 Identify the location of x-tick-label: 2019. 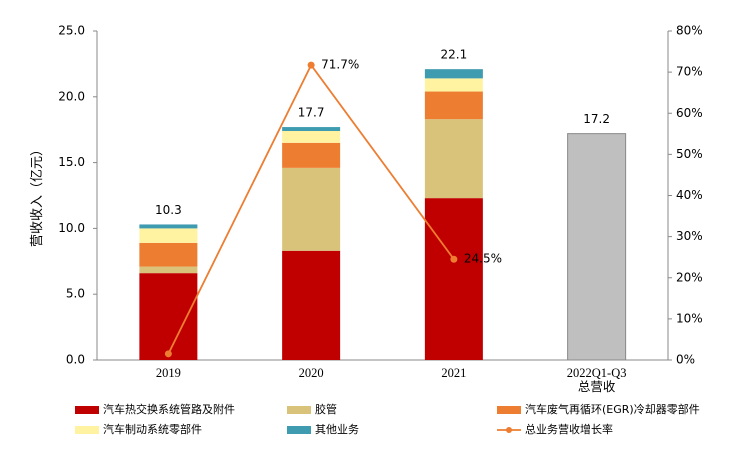
(168, 373).